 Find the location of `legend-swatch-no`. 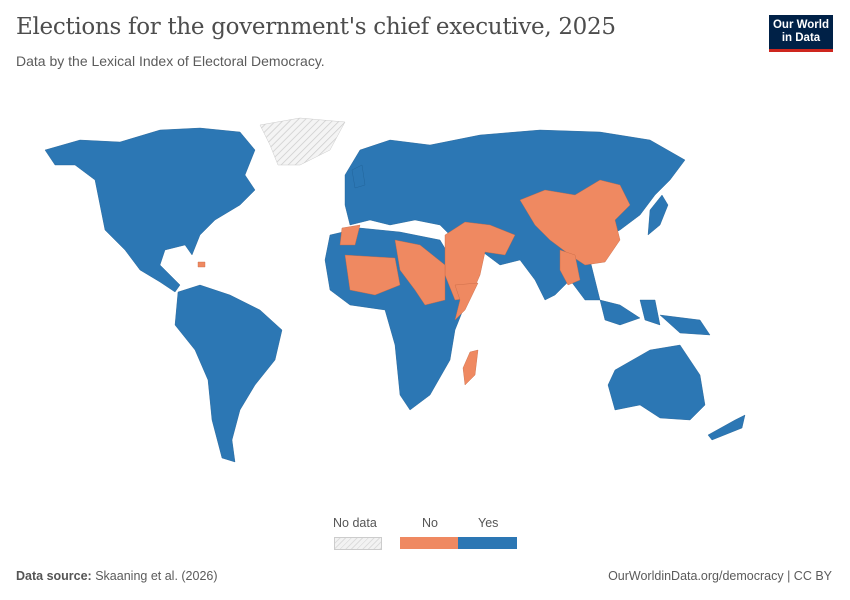

legend-swatch-no is located at coordinates (429, 543).